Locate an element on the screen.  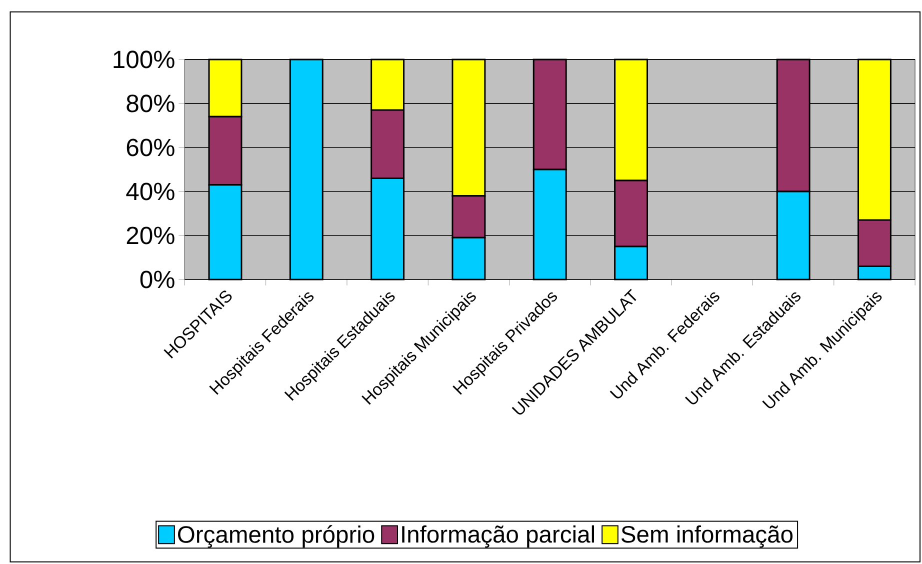
y-tick-label: 100% is located at coordinates (144, 59).